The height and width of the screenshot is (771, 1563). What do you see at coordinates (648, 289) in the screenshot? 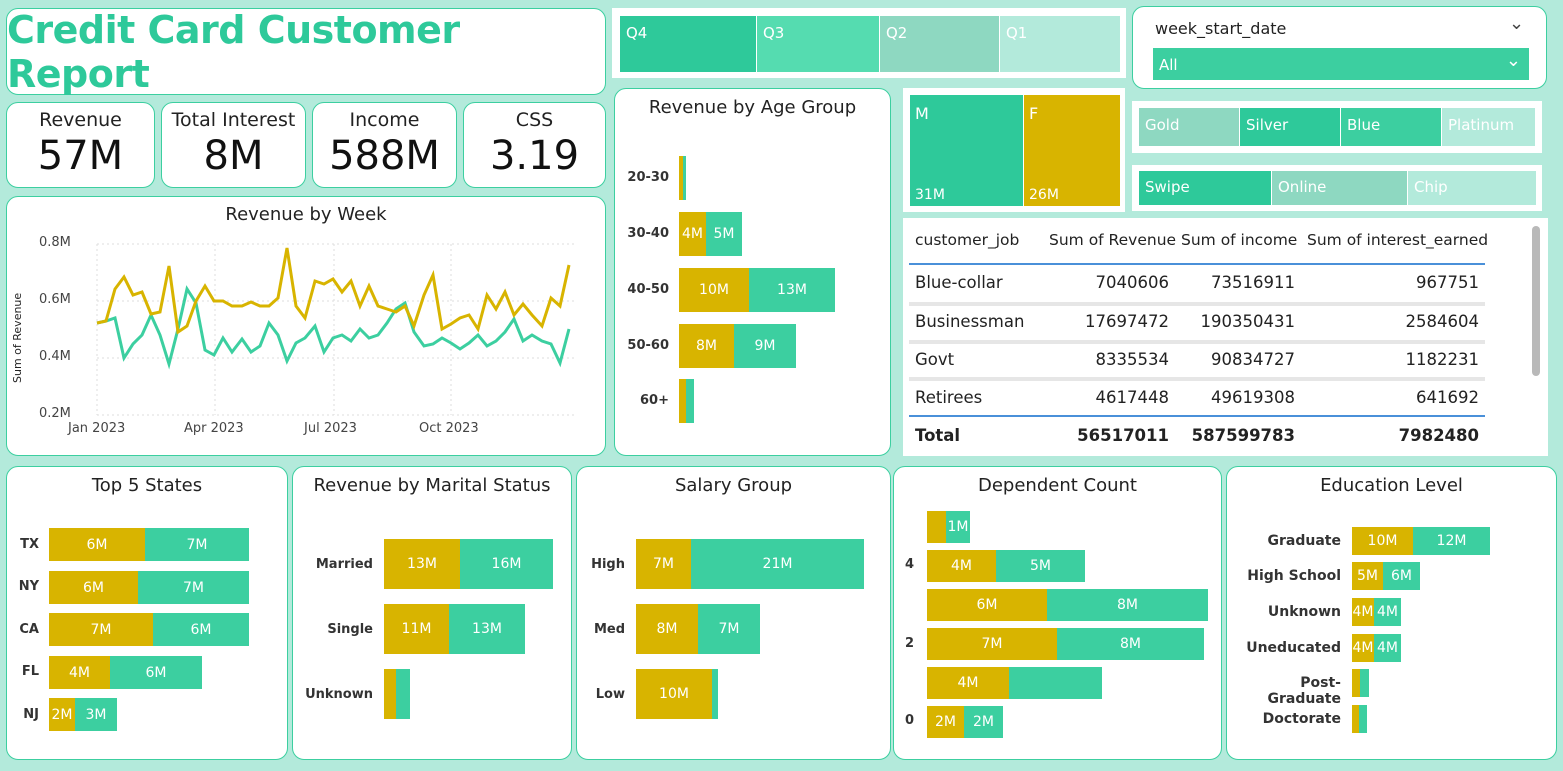
I see `age-label-40-50: 40-50` at bounding box center [648, 289].